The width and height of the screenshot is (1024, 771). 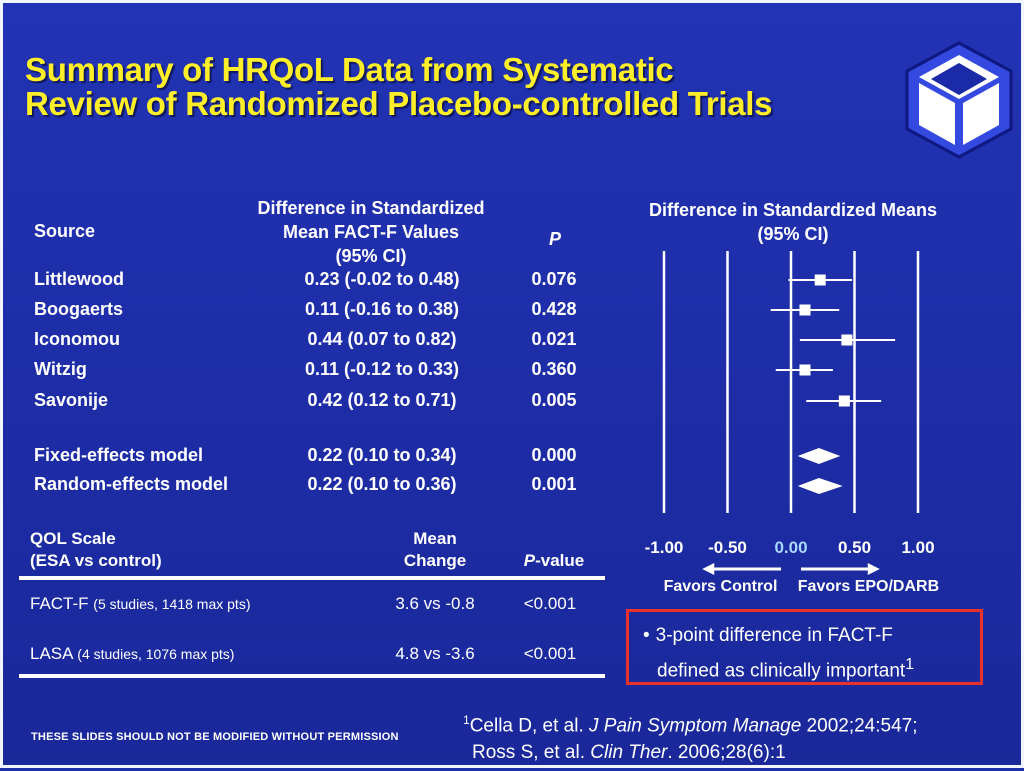 What do you see at coordinates (531, 753) in the screenshot?
I see `ref2-authors: Ross S, et al.` at bounding box center [531, 753].